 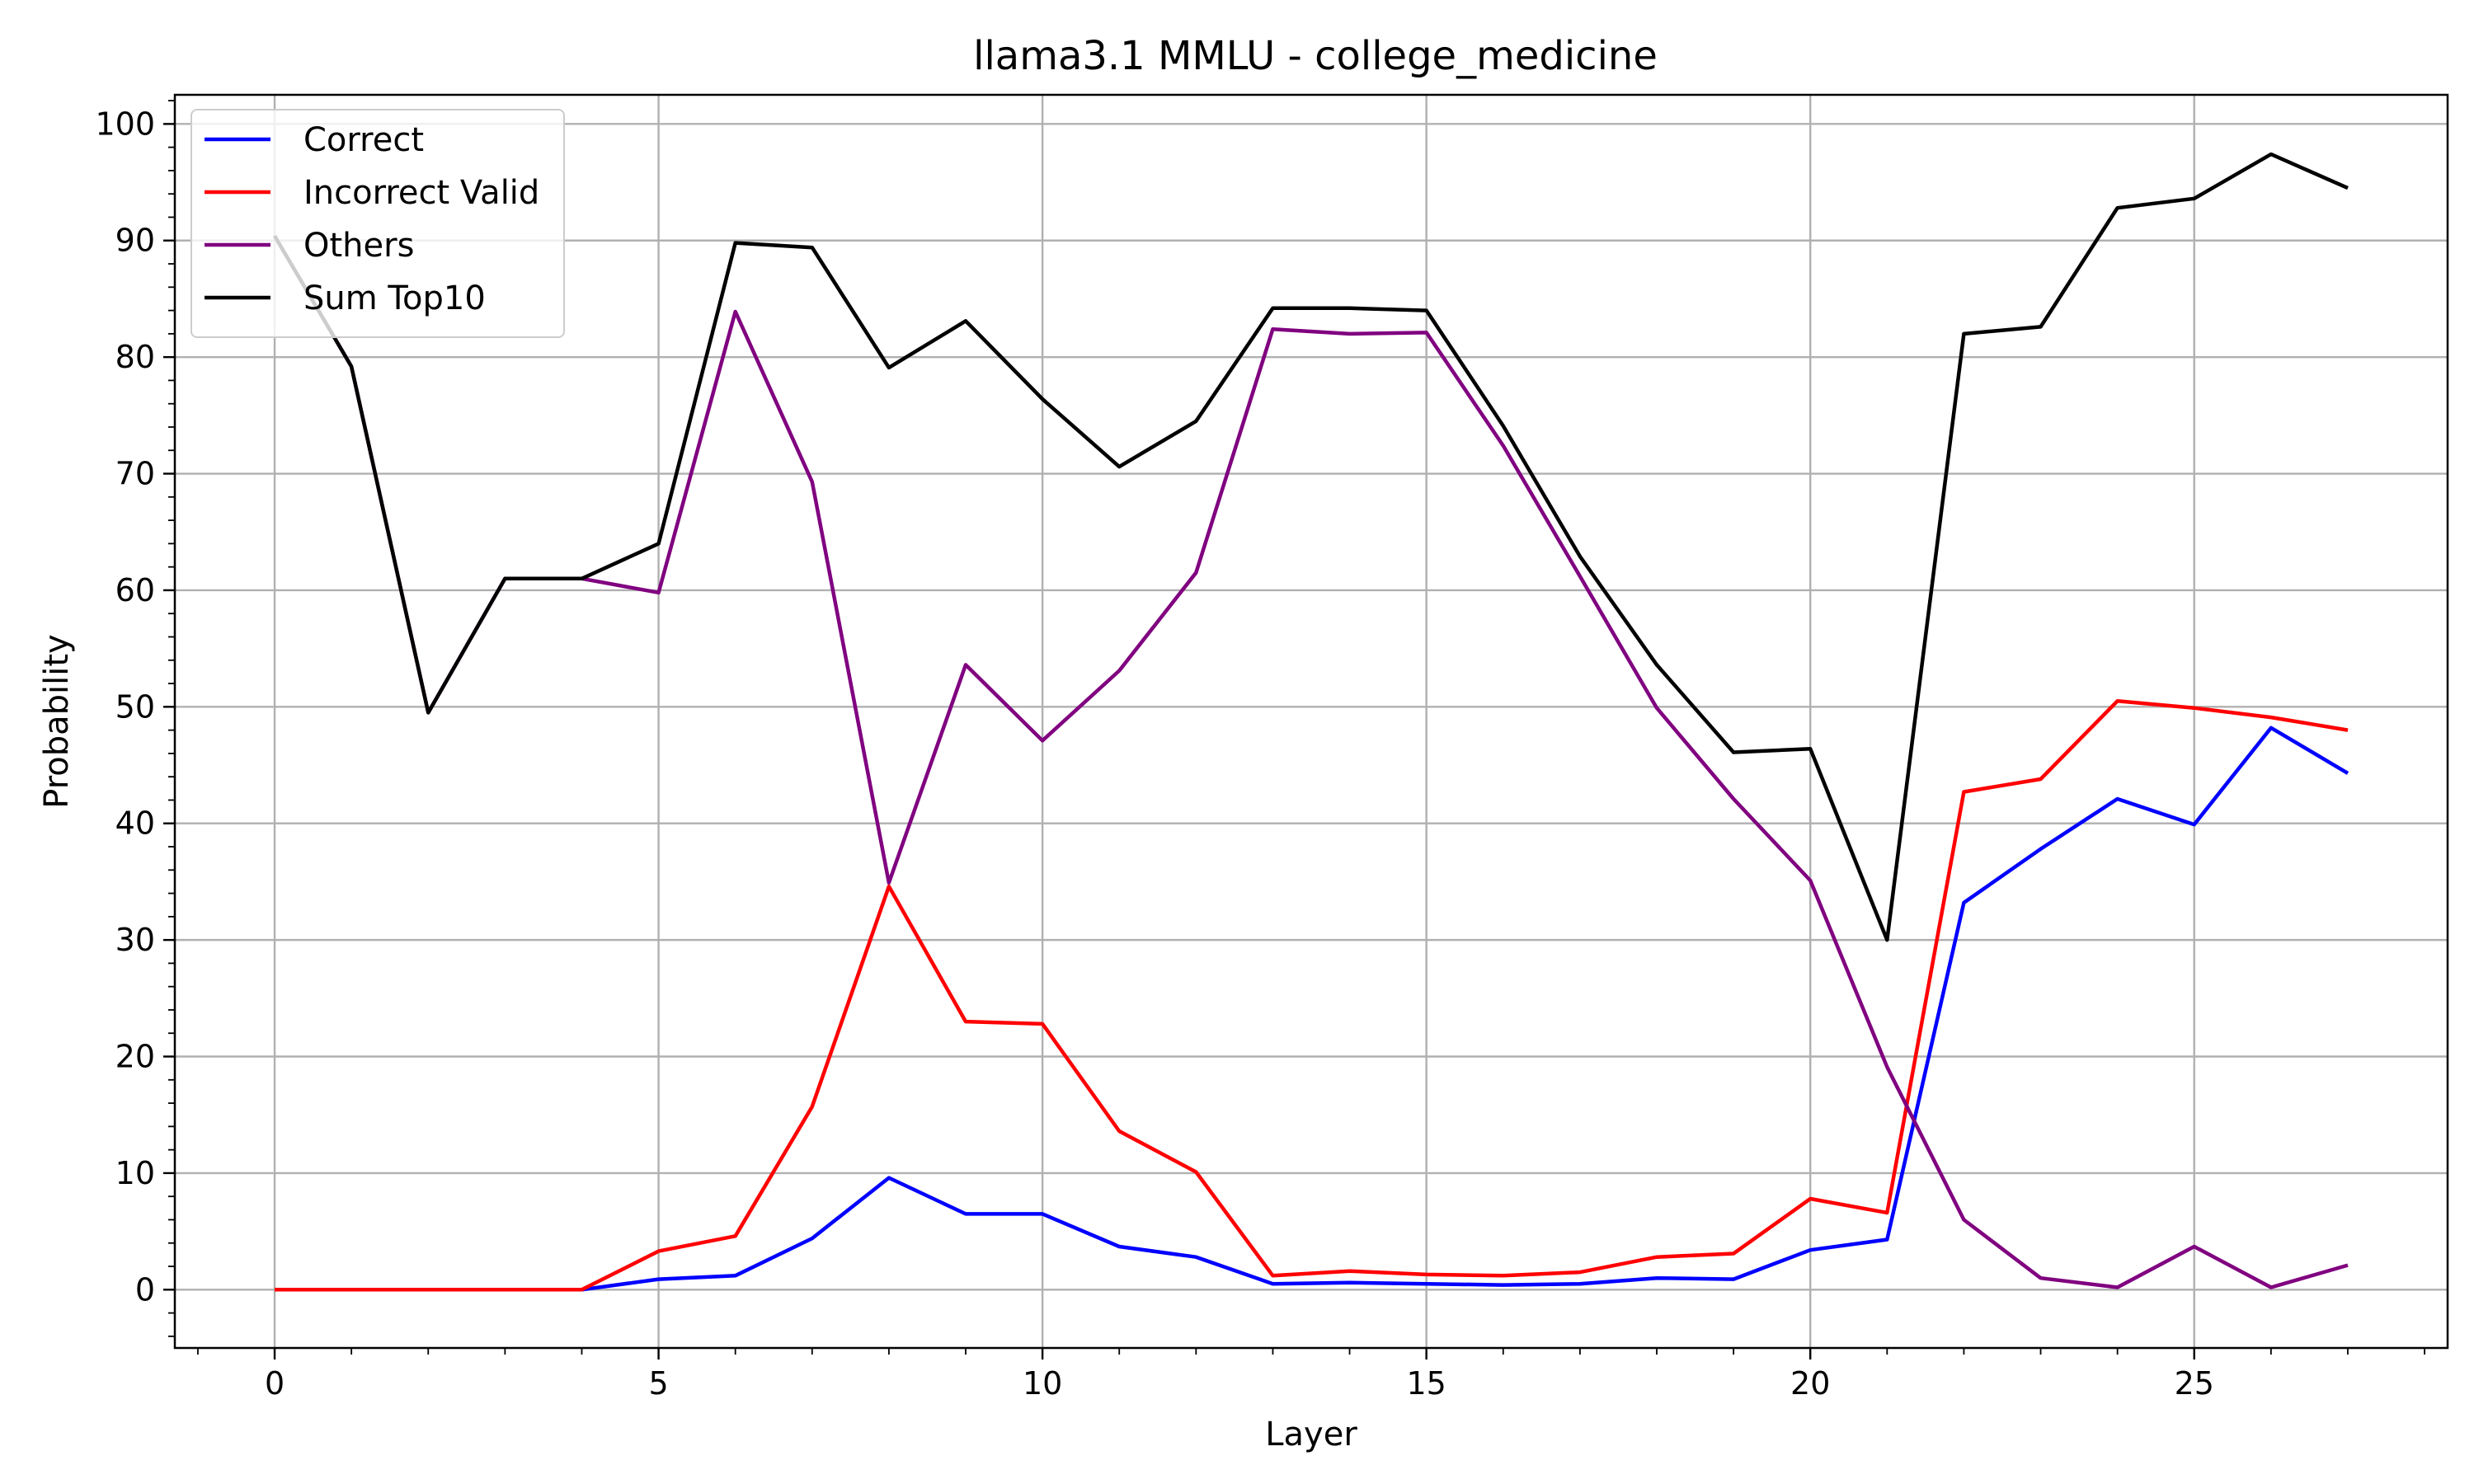 I want to click on legend-box, so click(x=377, y=223).